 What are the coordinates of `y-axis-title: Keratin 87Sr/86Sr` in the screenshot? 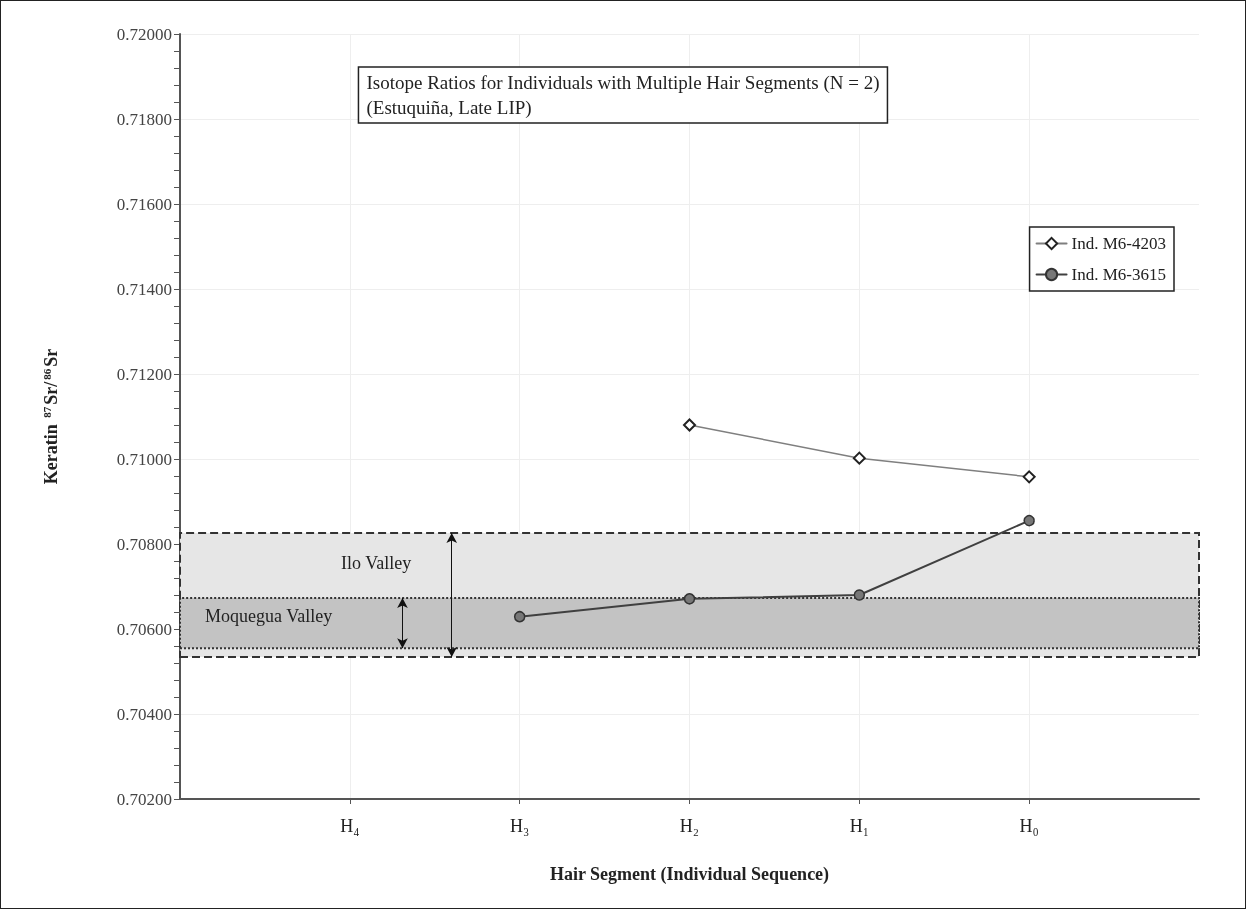 It's located at (50, 416).